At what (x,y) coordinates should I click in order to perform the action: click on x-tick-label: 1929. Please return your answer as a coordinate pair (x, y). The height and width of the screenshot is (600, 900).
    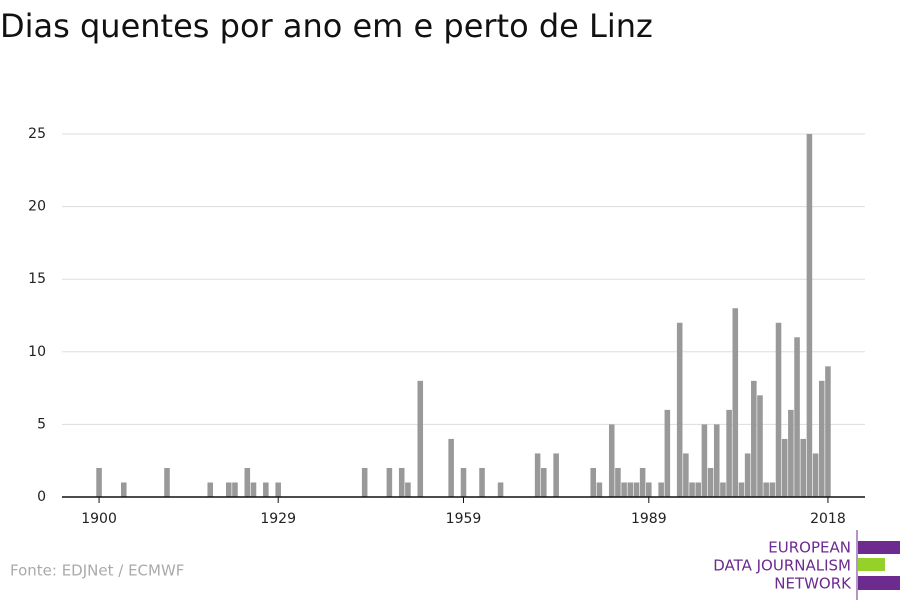
    Looking at the image, I should click on (278, 519).